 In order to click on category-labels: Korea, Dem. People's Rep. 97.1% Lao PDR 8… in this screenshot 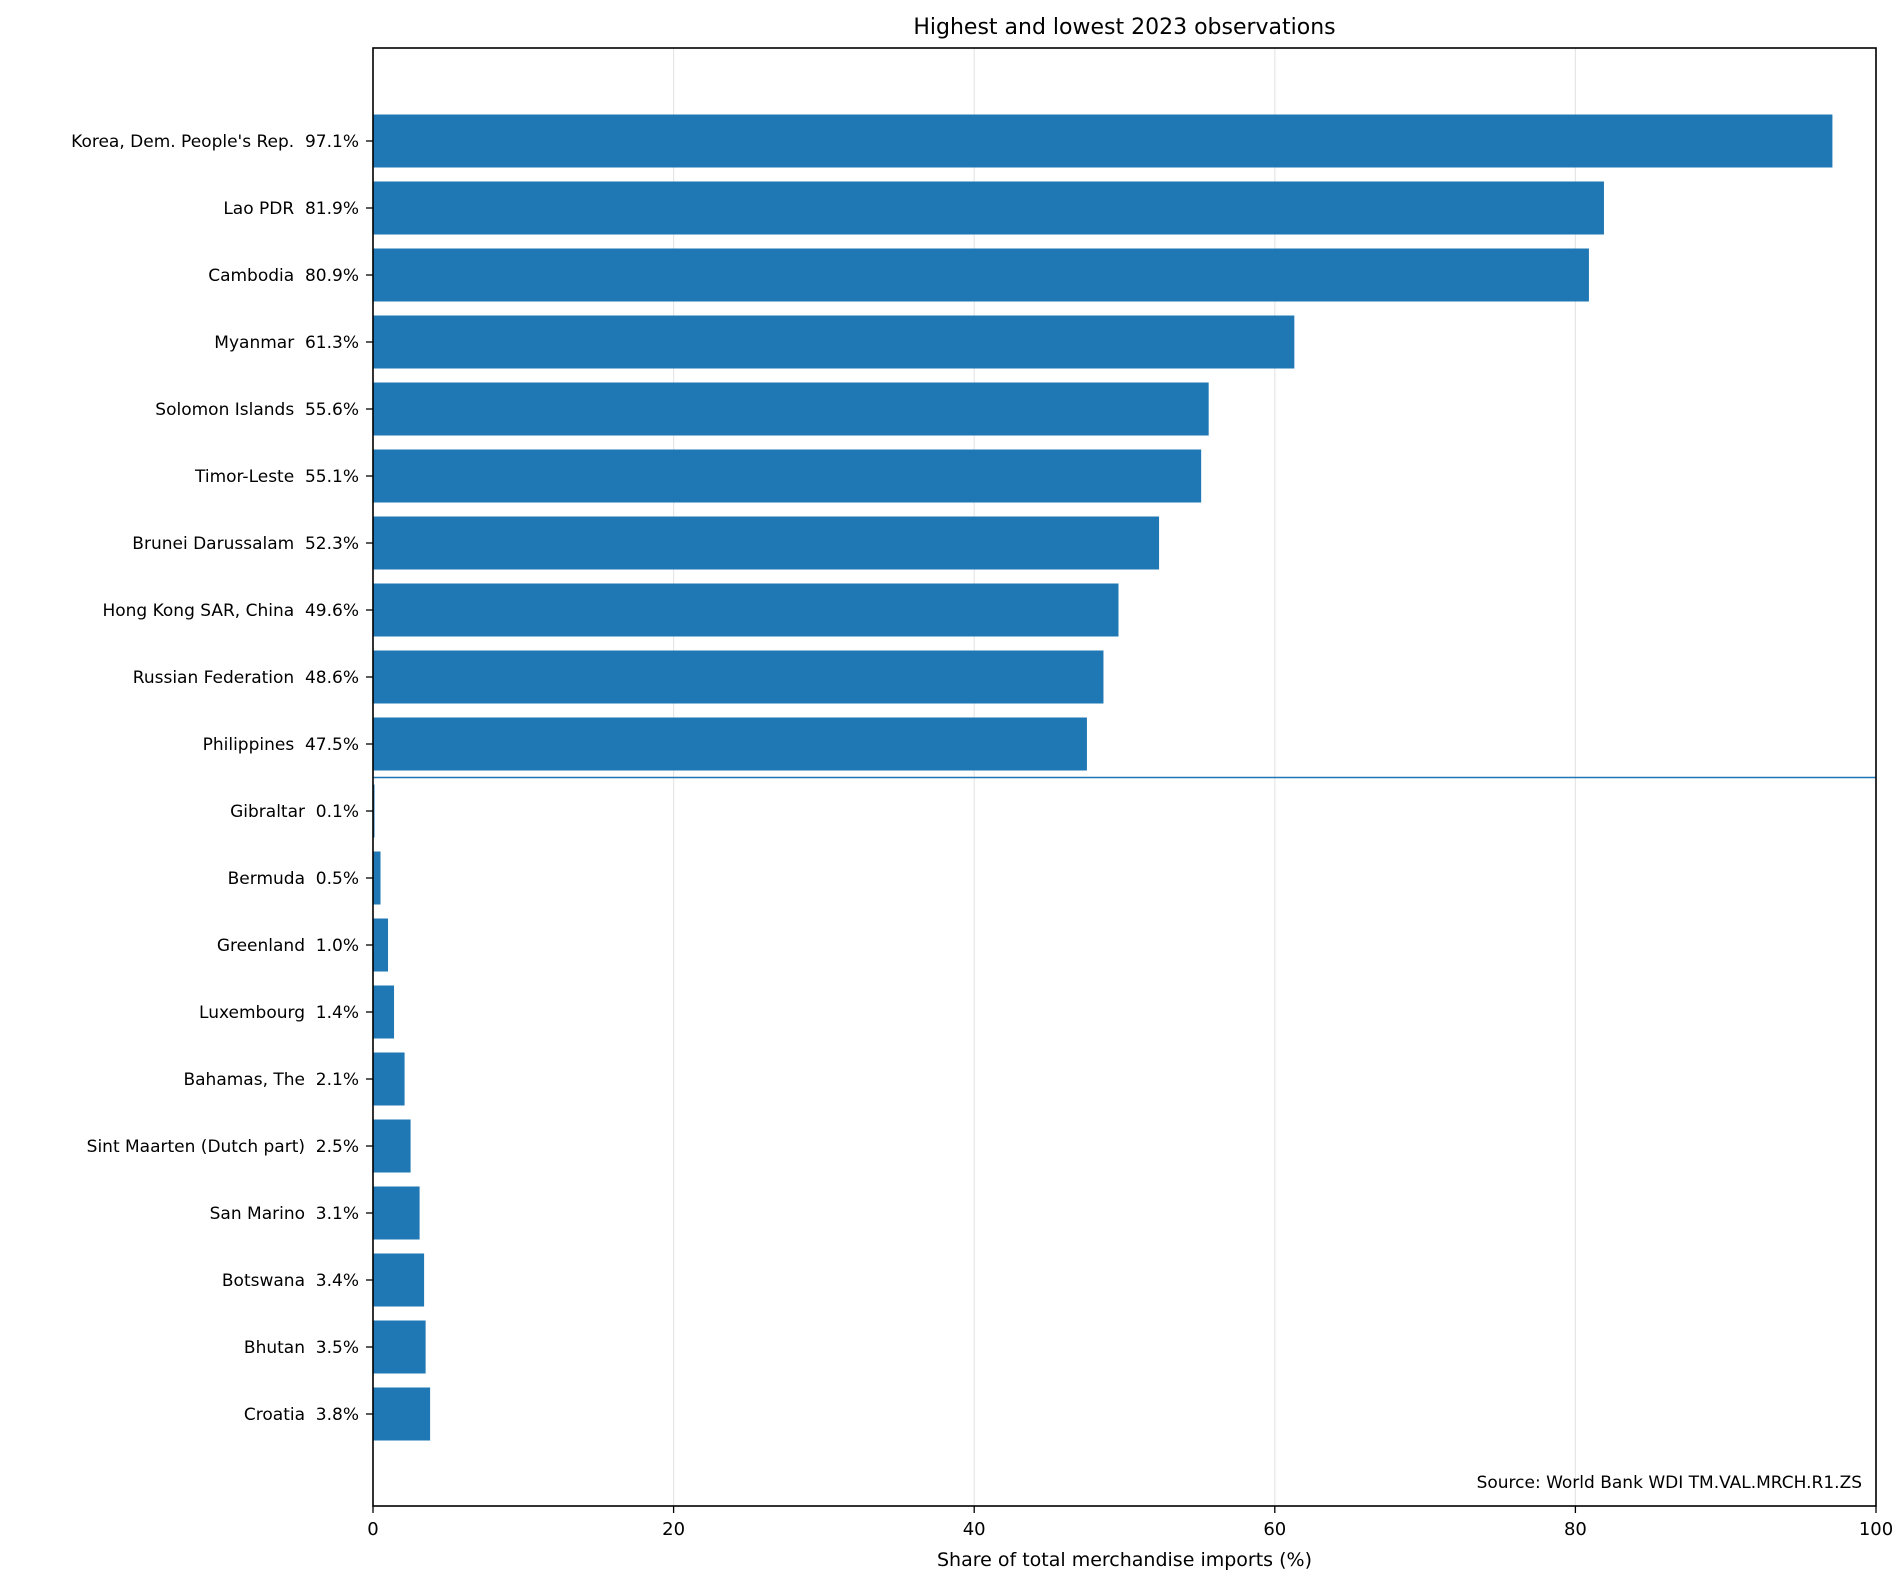, I will do `click(215, 778)`.